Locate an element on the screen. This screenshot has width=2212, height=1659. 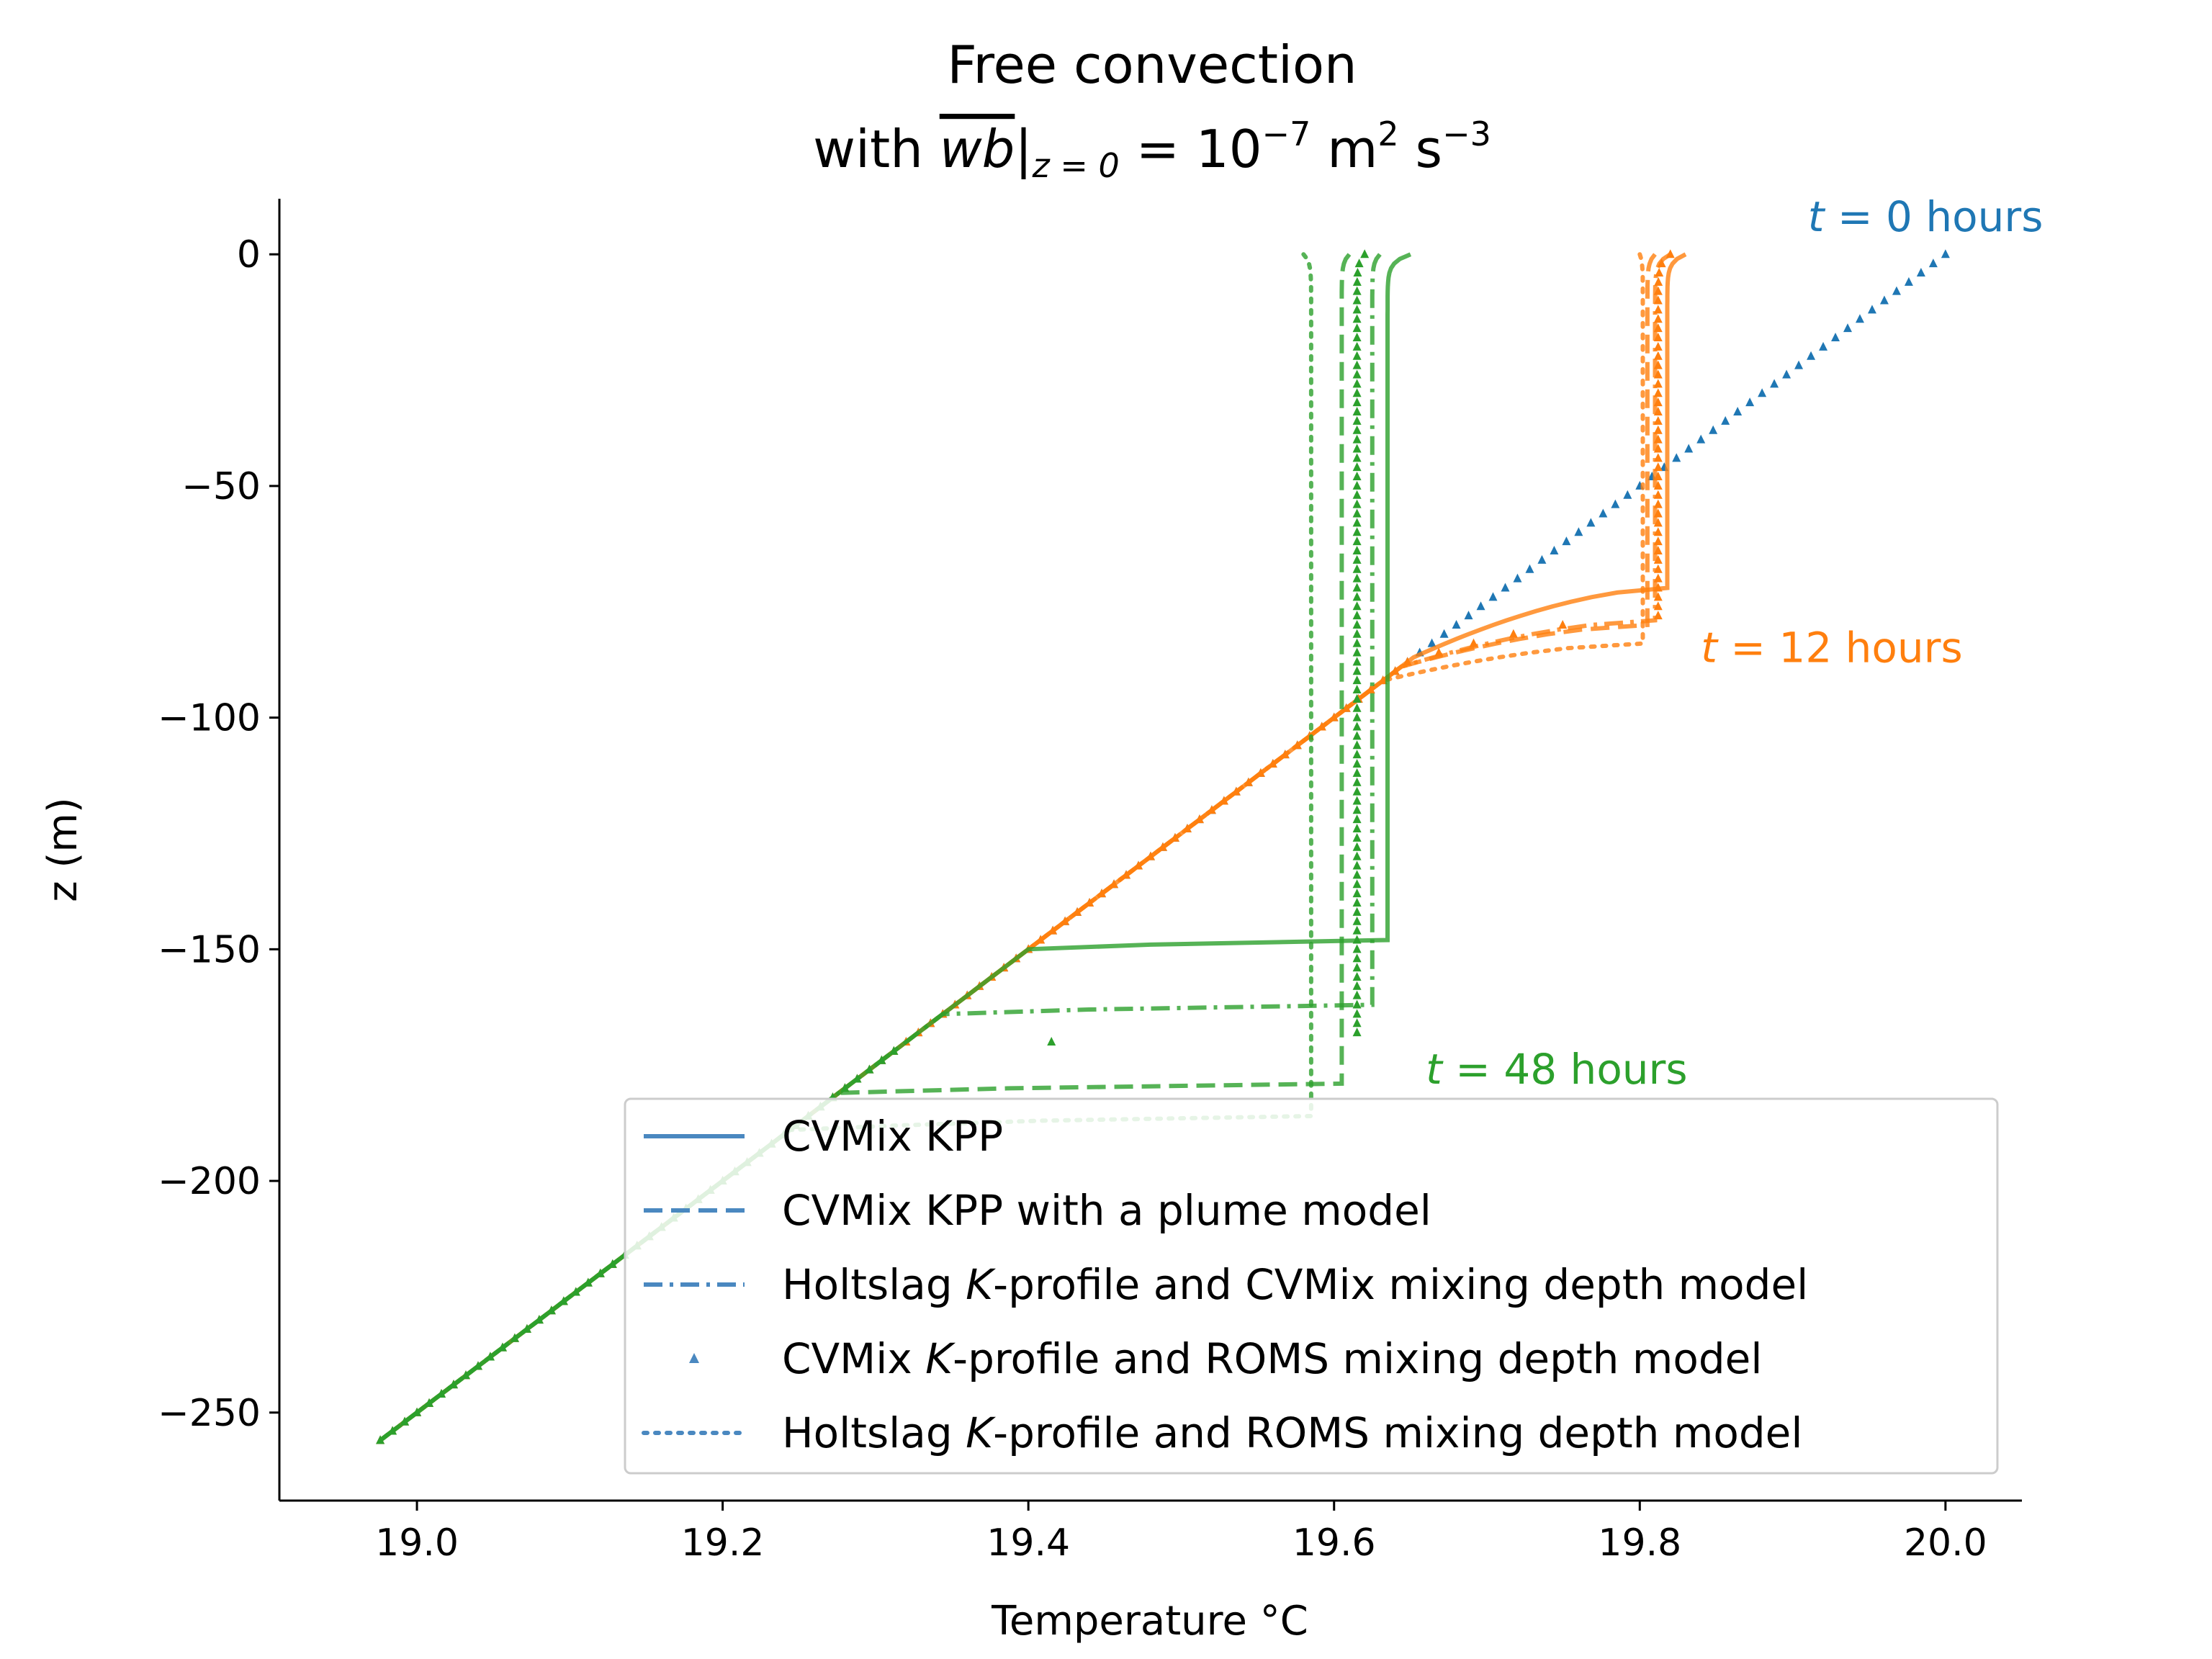
time-annotation: t = 0 hours is located at coordinates (1926, 217).